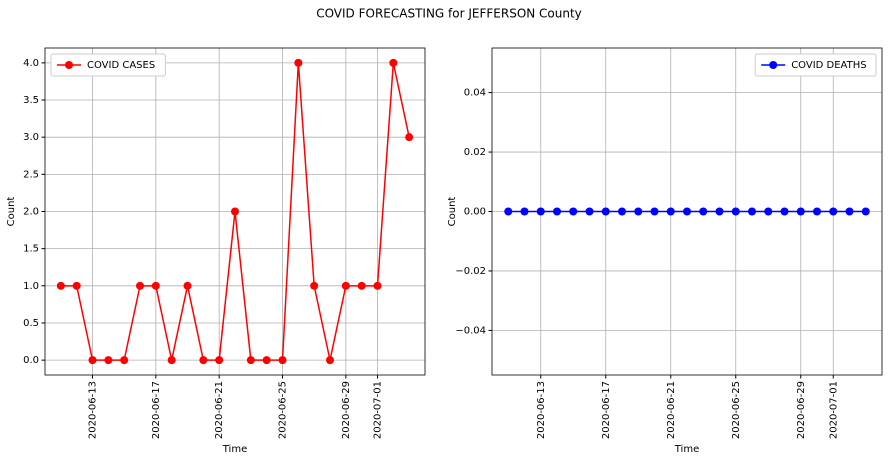 This screenshot has width=888, height=462. Describe the element at coordinates (475, 152) in the screenshot. I see `y-tick-label: 0.02` at that location.